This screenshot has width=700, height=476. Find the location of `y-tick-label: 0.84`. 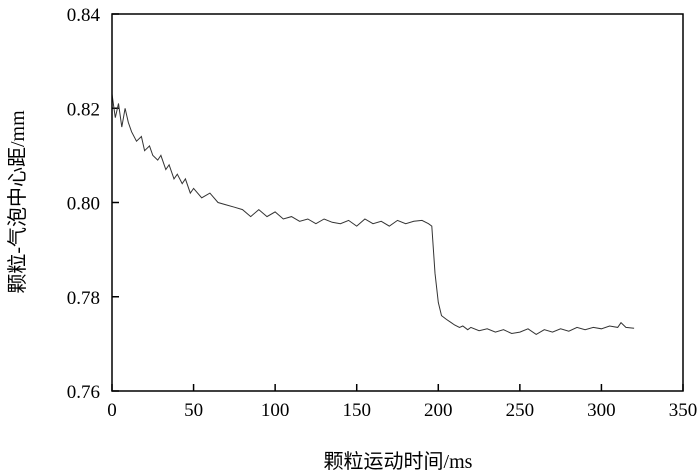

y-tick-label: 0.84 is located at coordinates (84, 15).